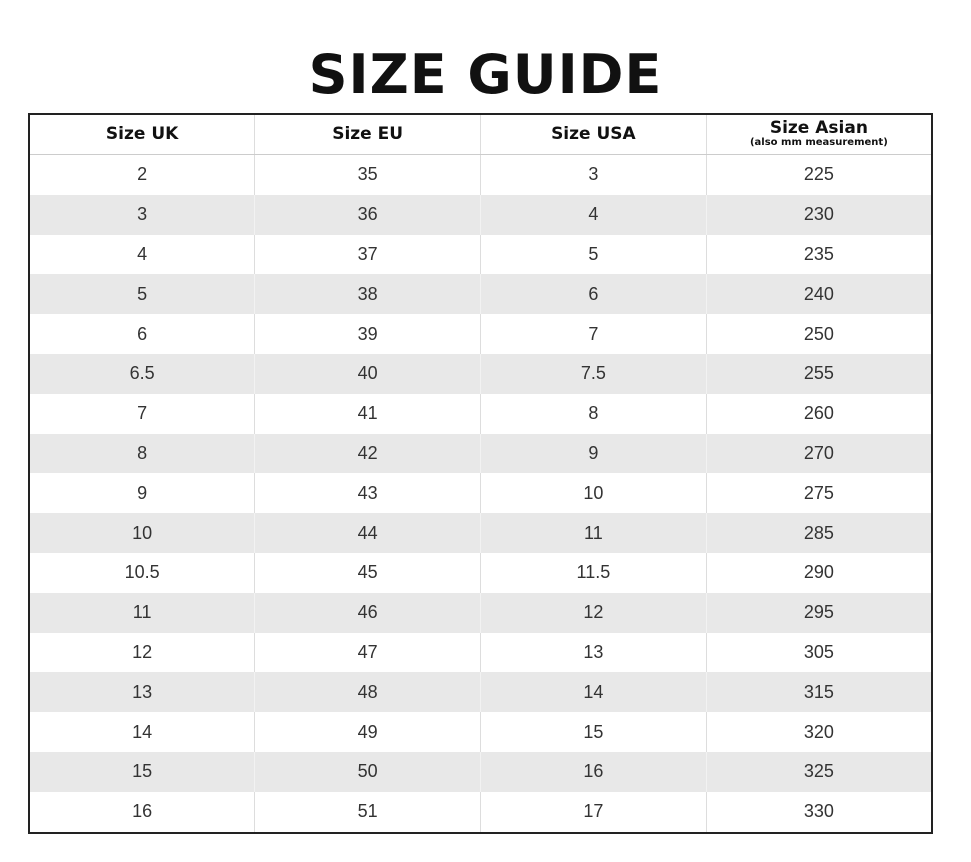 This screenshot has height=862, width=971. I want to click on cell-size-usa: 16, so click(593, 771).